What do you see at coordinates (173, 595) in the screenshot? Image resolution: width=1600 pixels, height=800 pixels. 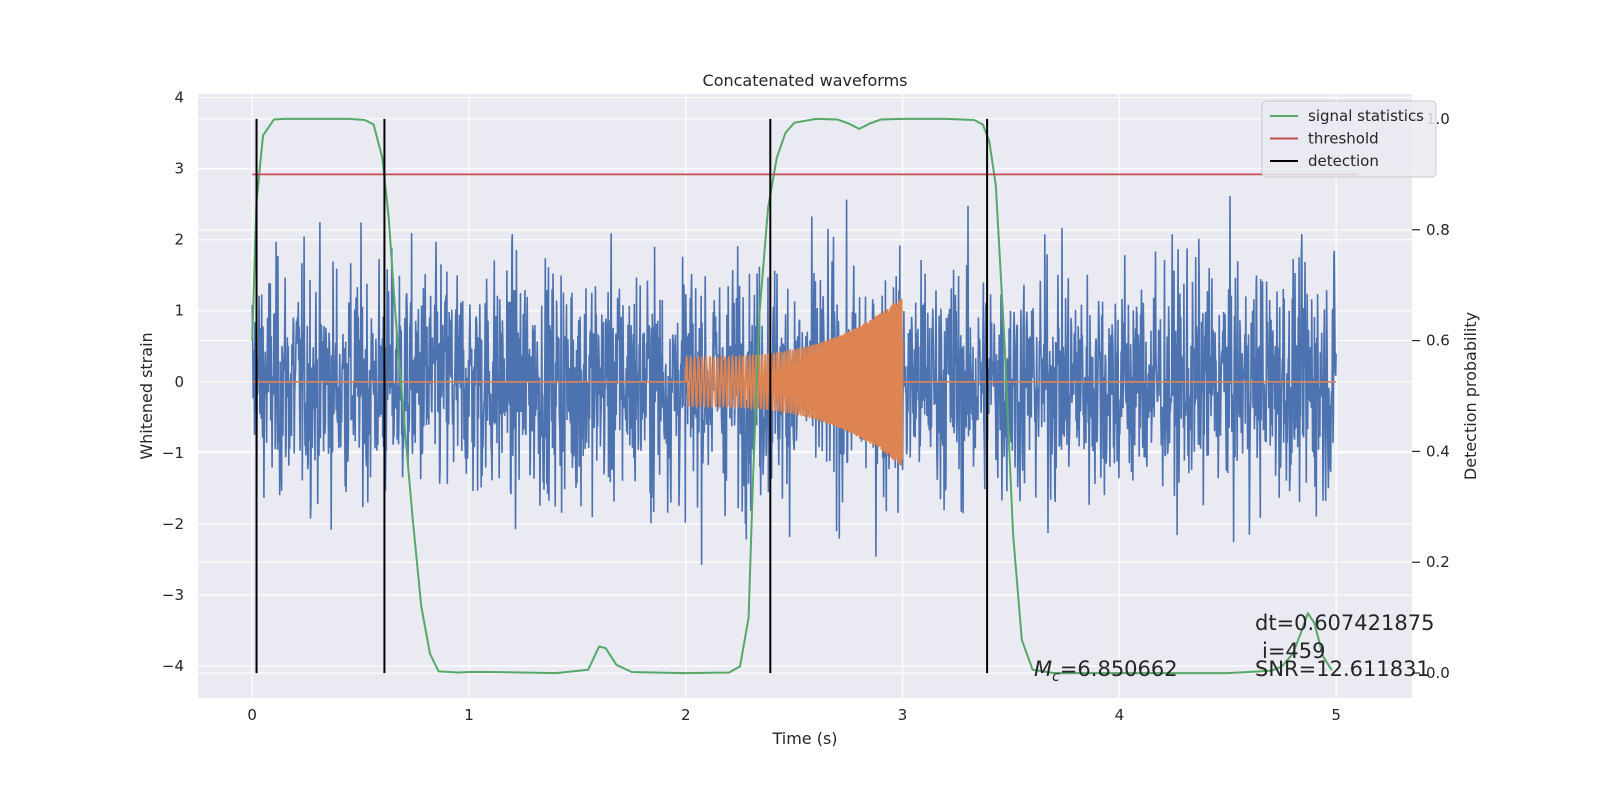 I see `y-tick-label: −3` at bounding box center [173, 595].